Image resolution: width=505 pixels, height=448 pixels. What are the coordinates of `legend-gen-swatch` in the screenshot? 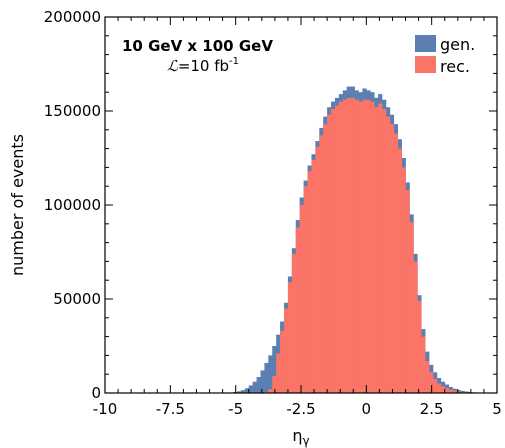 It's located at (425, 43).